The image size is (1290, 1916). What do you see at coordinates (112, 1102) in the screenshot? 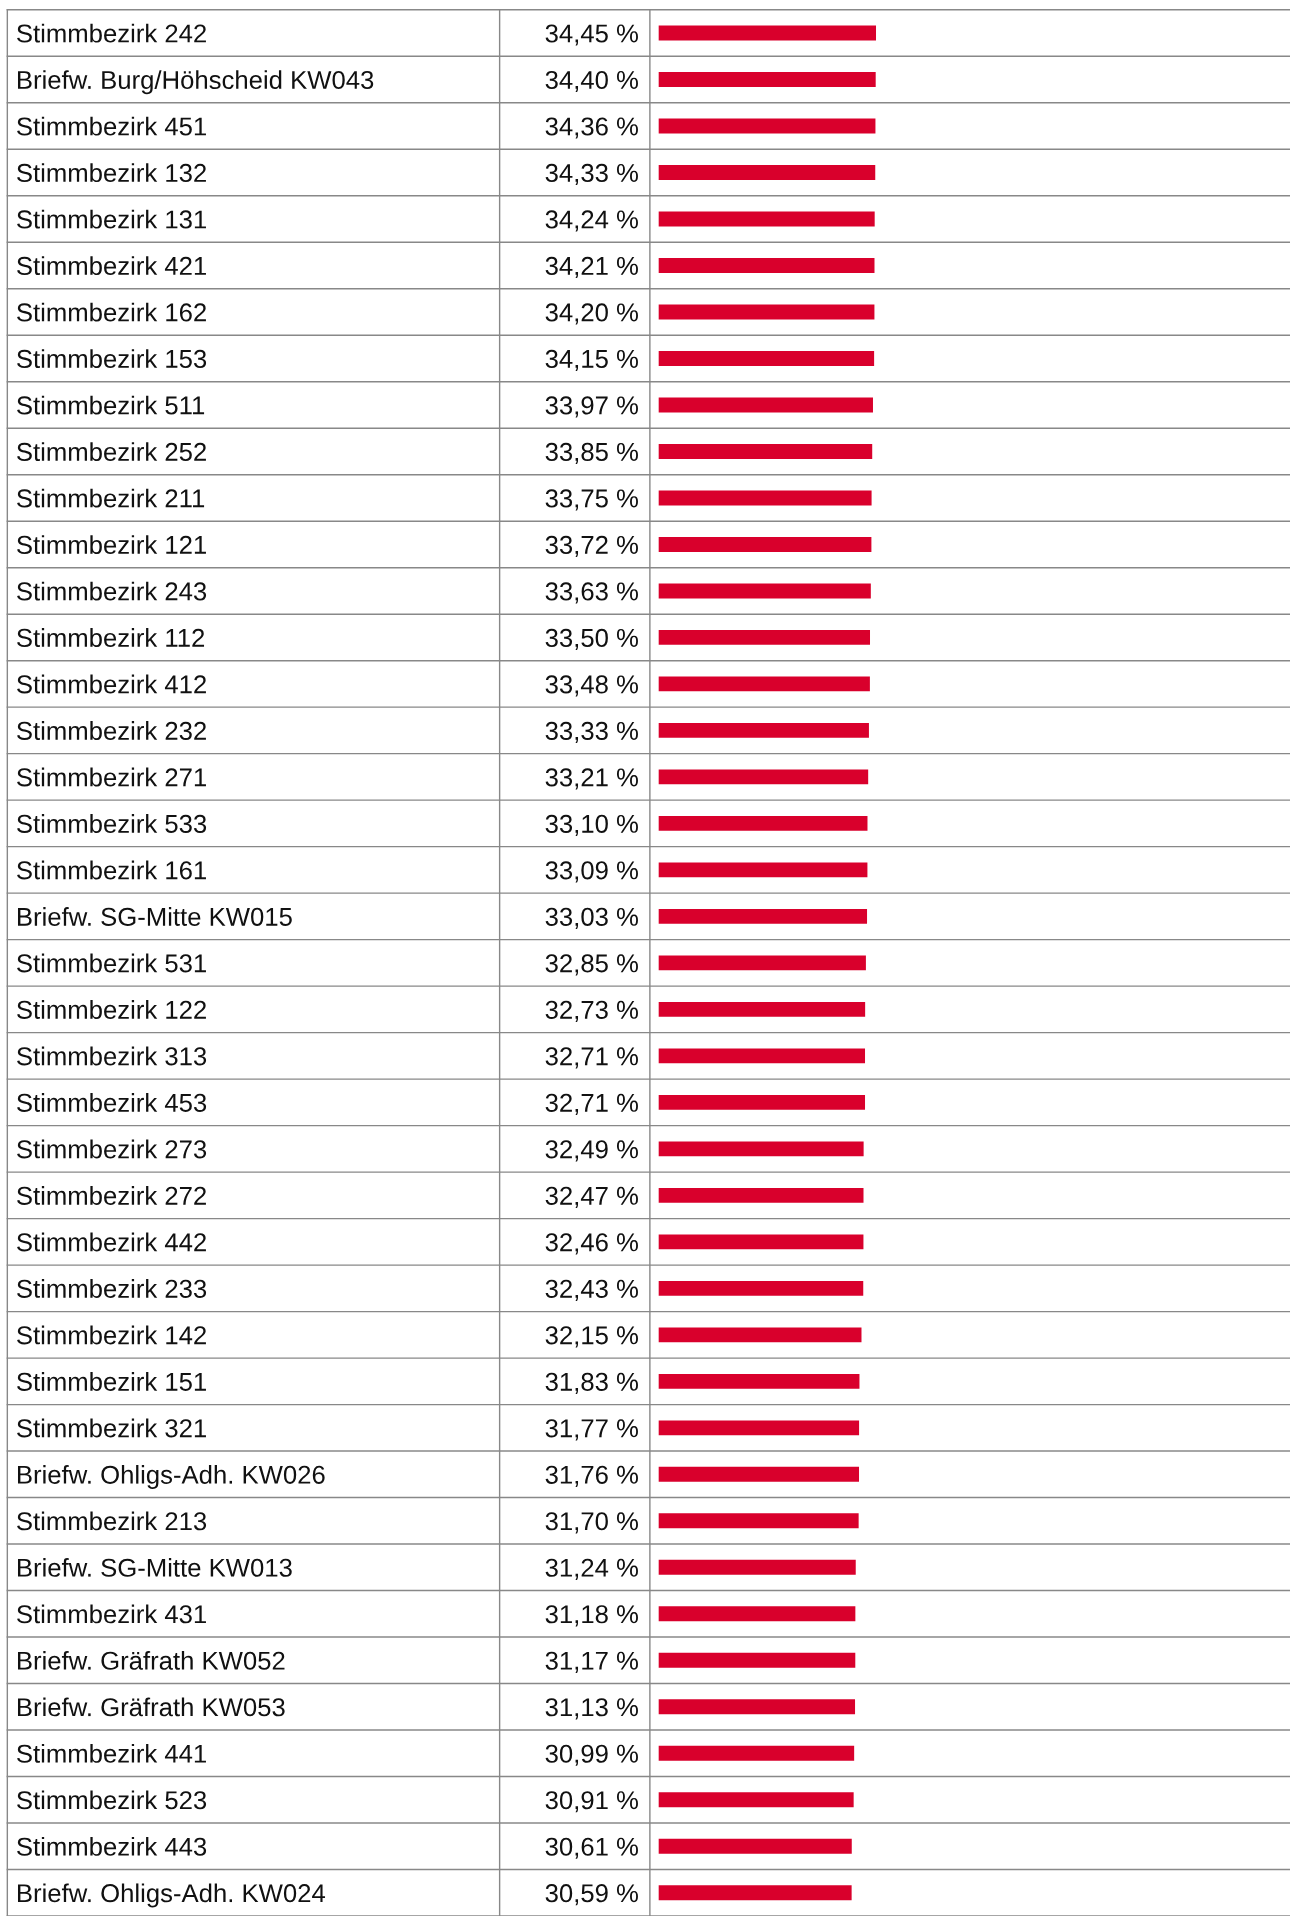
I see `y-tick-label: Stimmbezirk 453` at bounding box center [112, 1102].